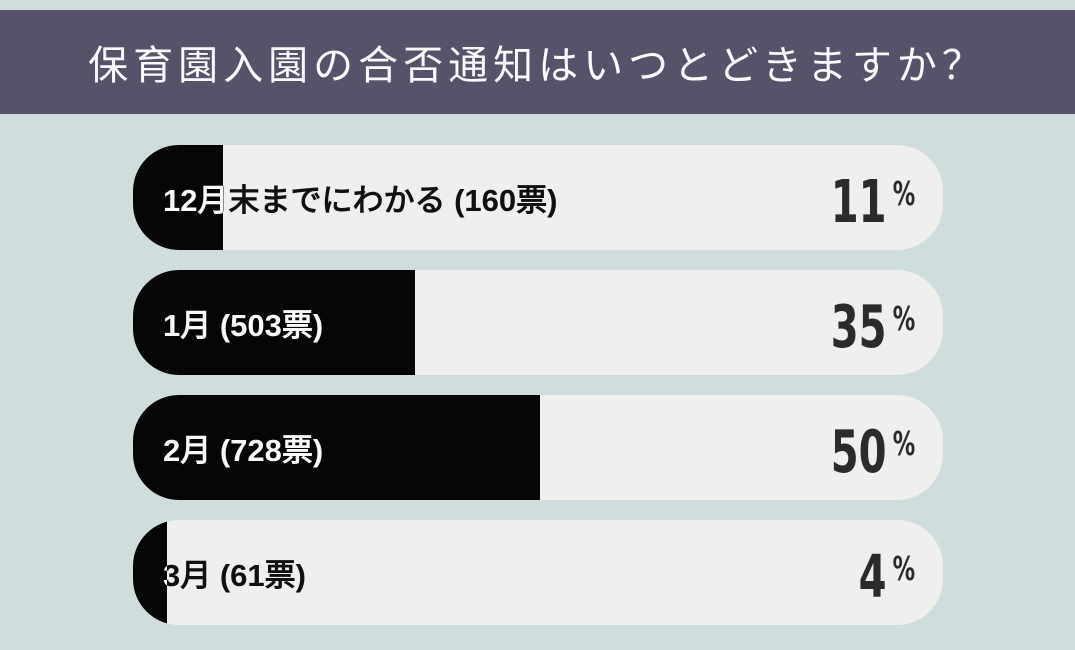 This screenshot has height=650, width=1075. I want to click on bar-row: 2月 (728票) 50 %, so click(538, 447).